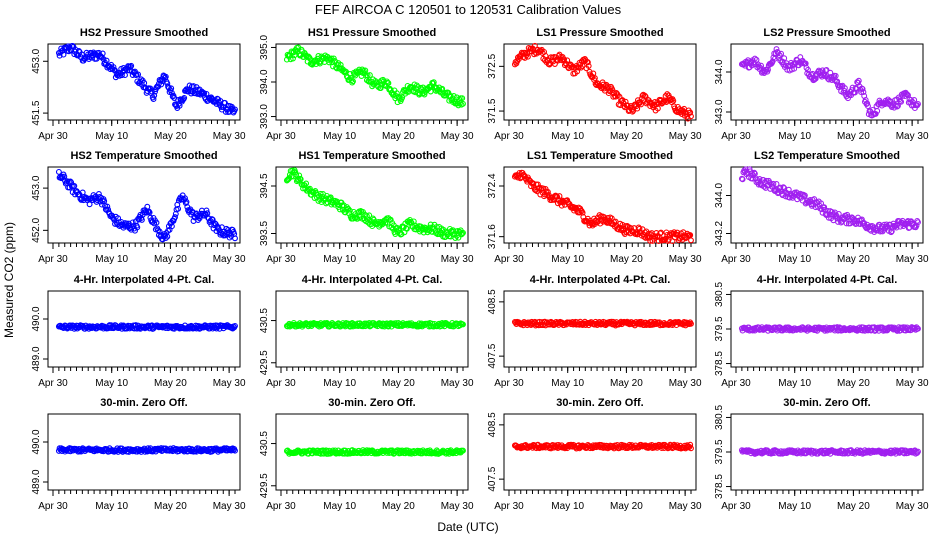 The image size is (936, 540). I want to click on y-tick-label: 379.5, so click(719, 328).